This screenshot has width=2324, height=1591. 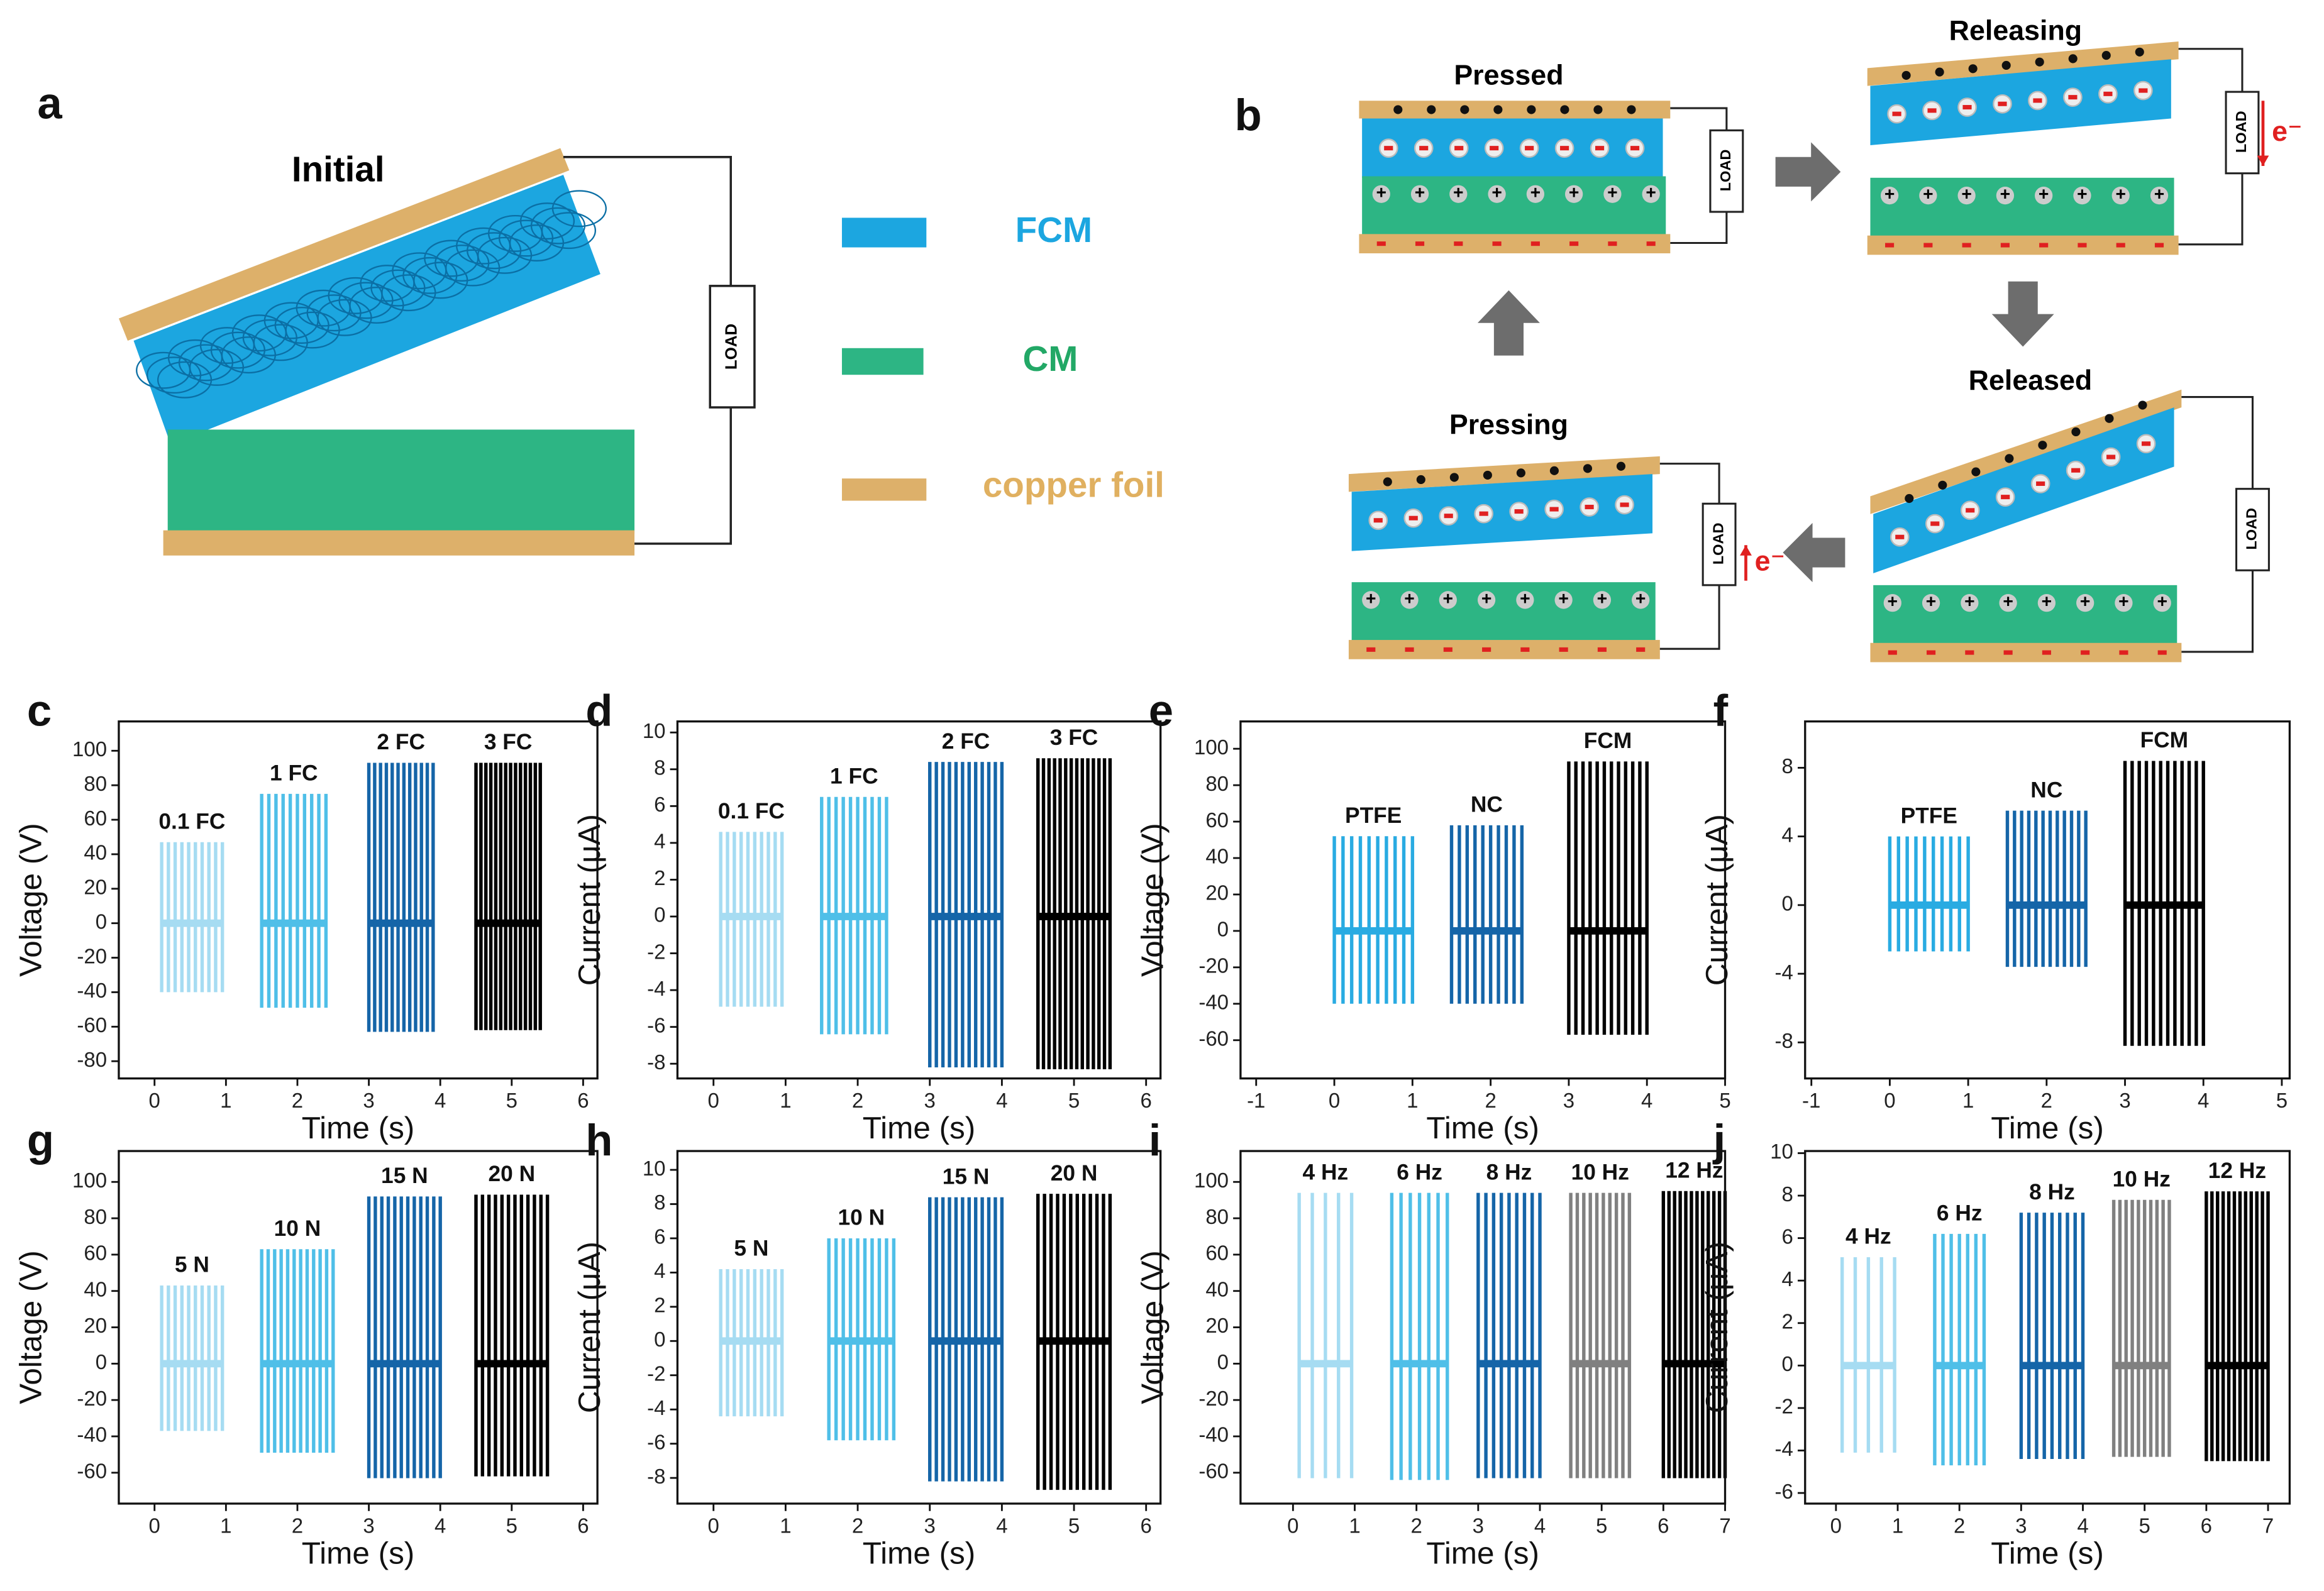 What do you see at coordinates (368, 1100) in the screenshot?
I see `x-tick-label: 3` at bounding box center [368, 1100].